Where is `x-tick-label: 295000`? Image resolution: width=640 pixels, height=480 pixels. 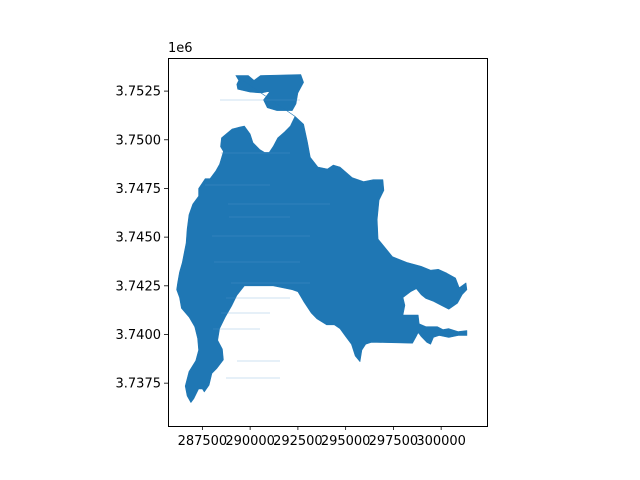
x-tick-label: 295000 is located at coordinates (346, 441).